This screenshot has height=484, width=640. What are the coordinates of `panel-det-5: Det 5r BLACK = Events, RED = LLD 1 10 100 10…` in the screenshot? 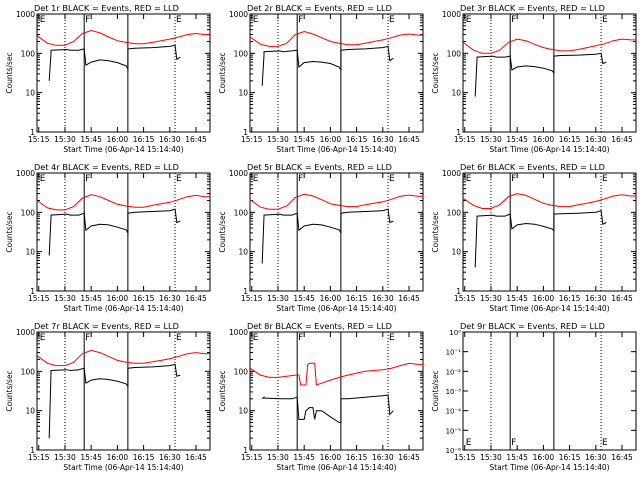 It's located at (321, 237).